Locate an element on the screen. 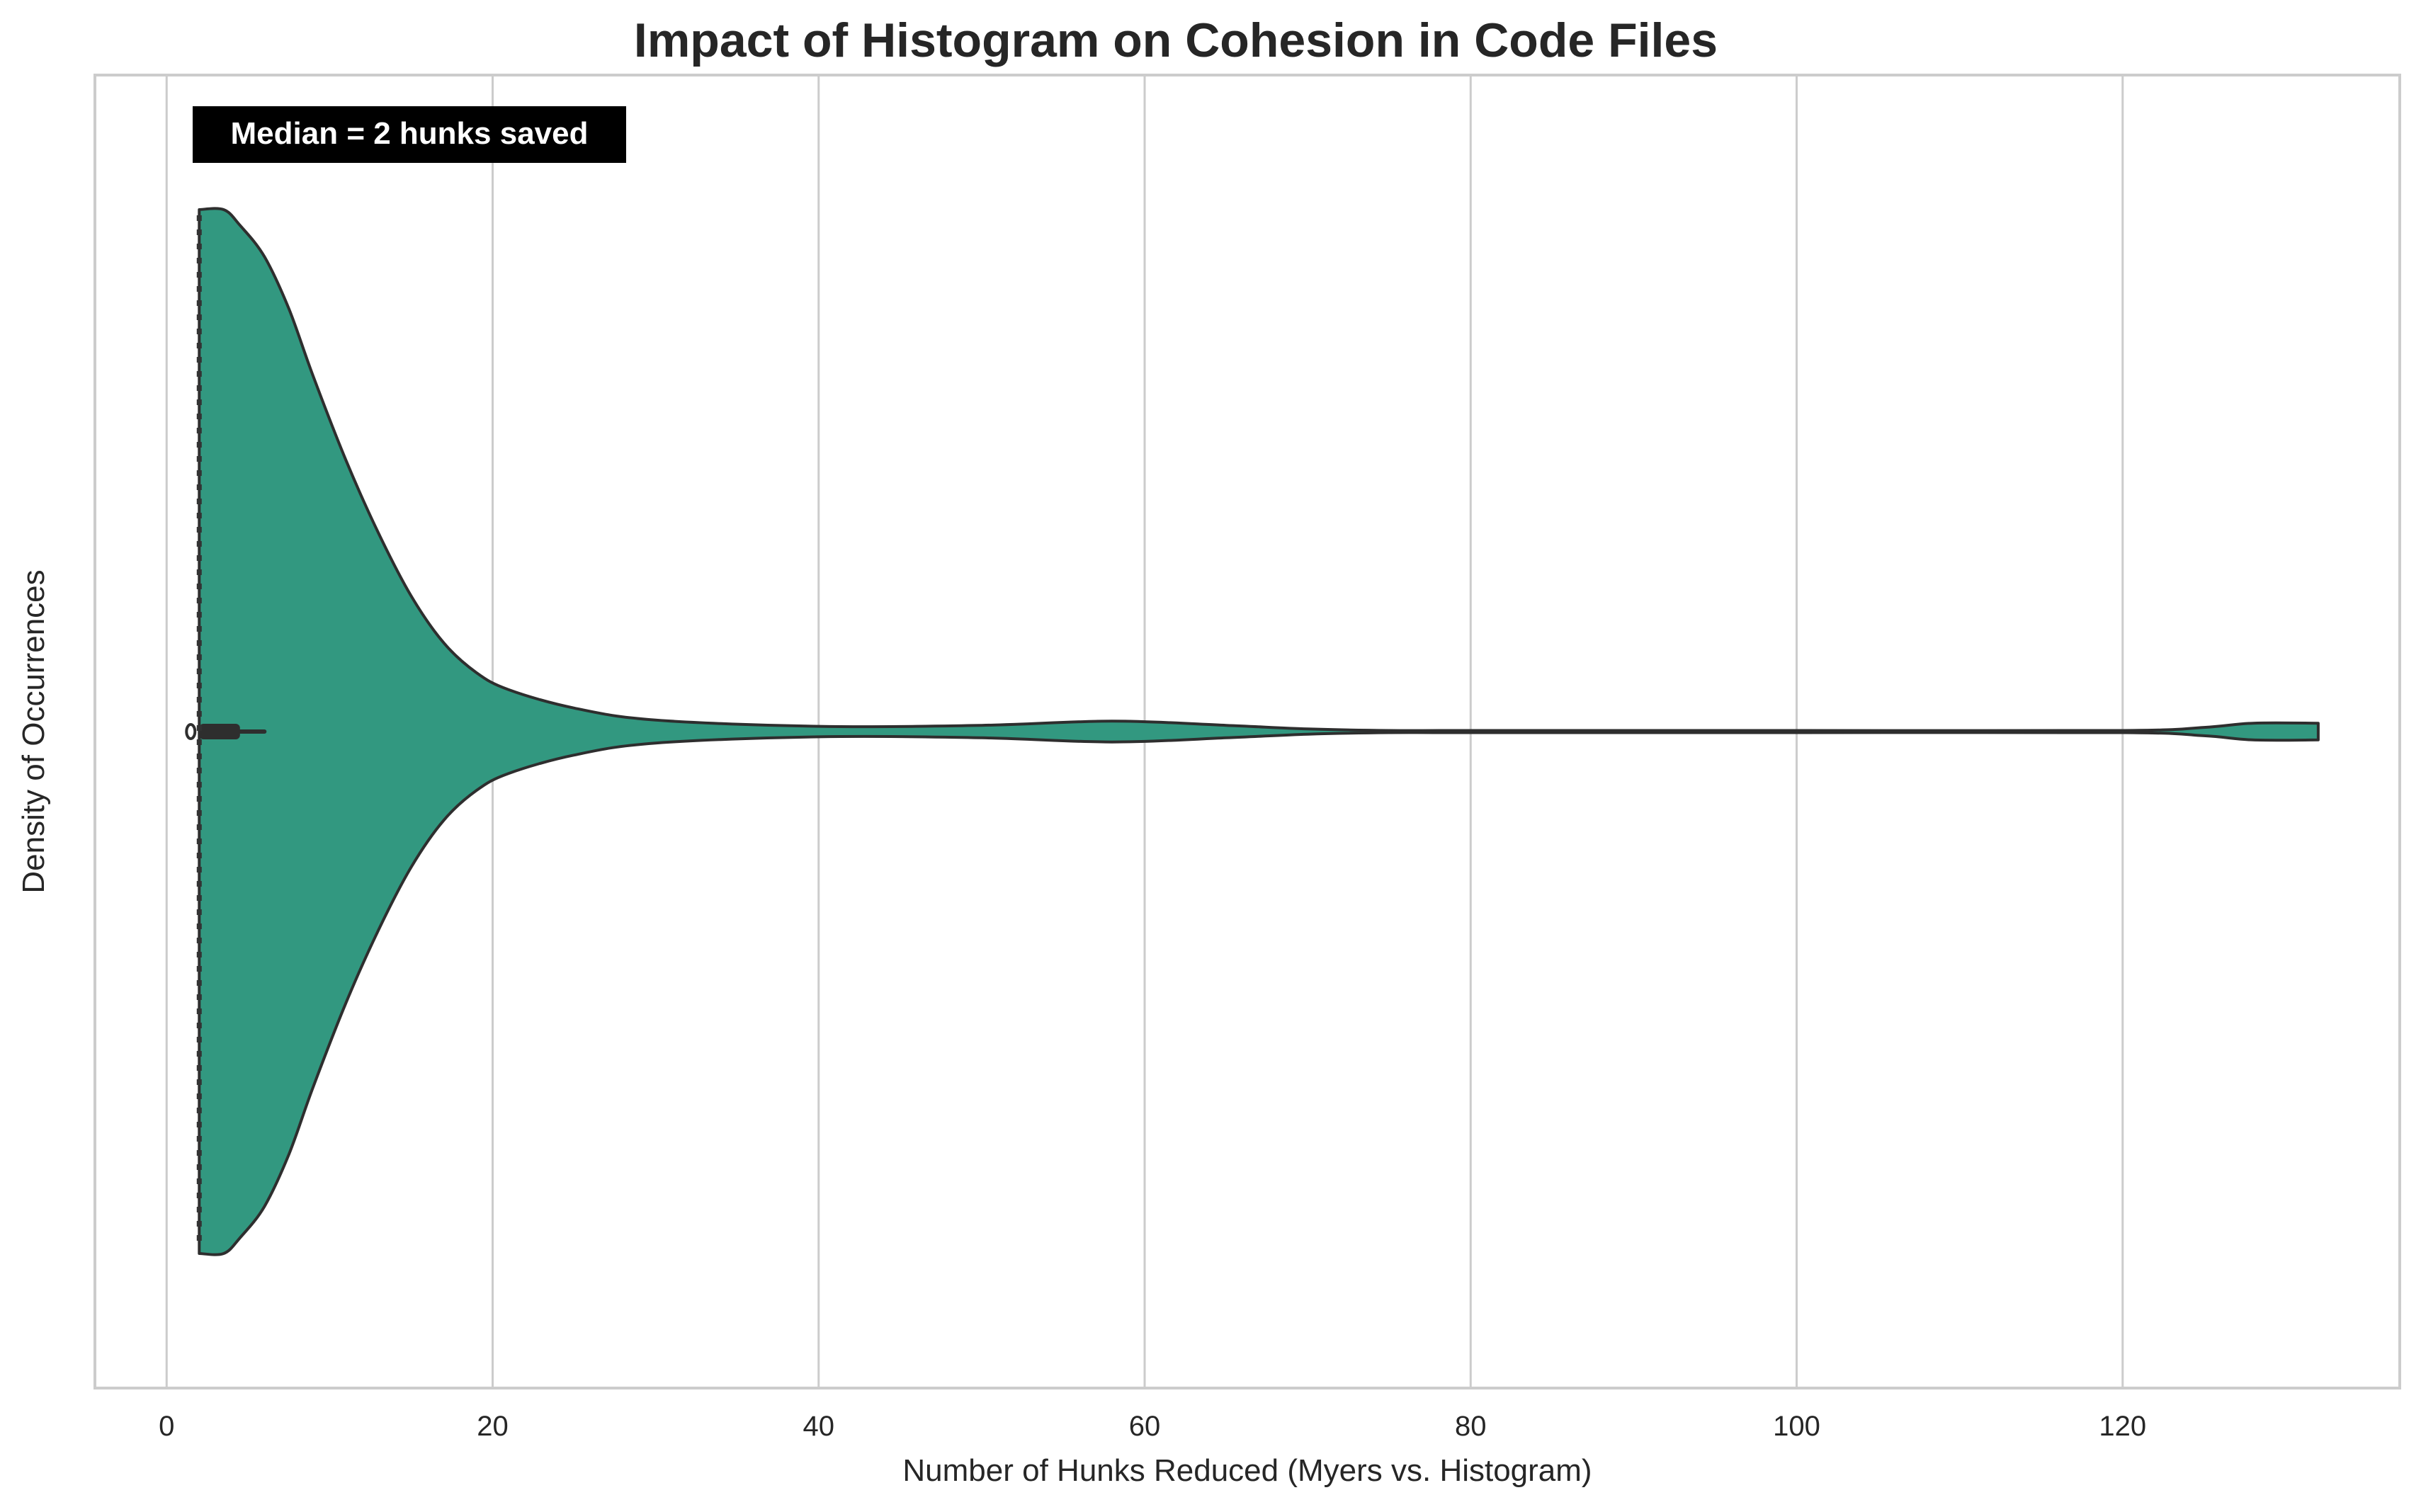 This screenshot has width=2421, height=1512. box-median-marker is located at coordinates (191, 731).